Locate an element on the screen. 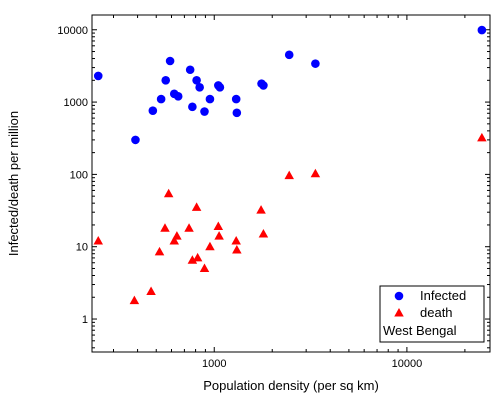 Image resolution: width=496 pixels, height=398 pixels. y-tick-label: 10000 is located at coordinates (72, 31).